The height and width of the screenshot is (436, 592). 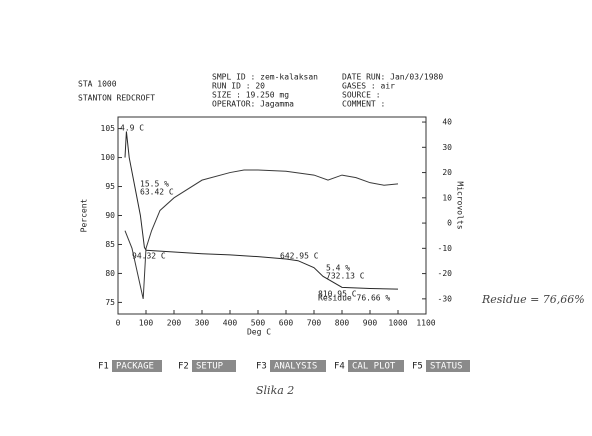 I want to click on x-tick-label: 600, so click(x=286, y=323).